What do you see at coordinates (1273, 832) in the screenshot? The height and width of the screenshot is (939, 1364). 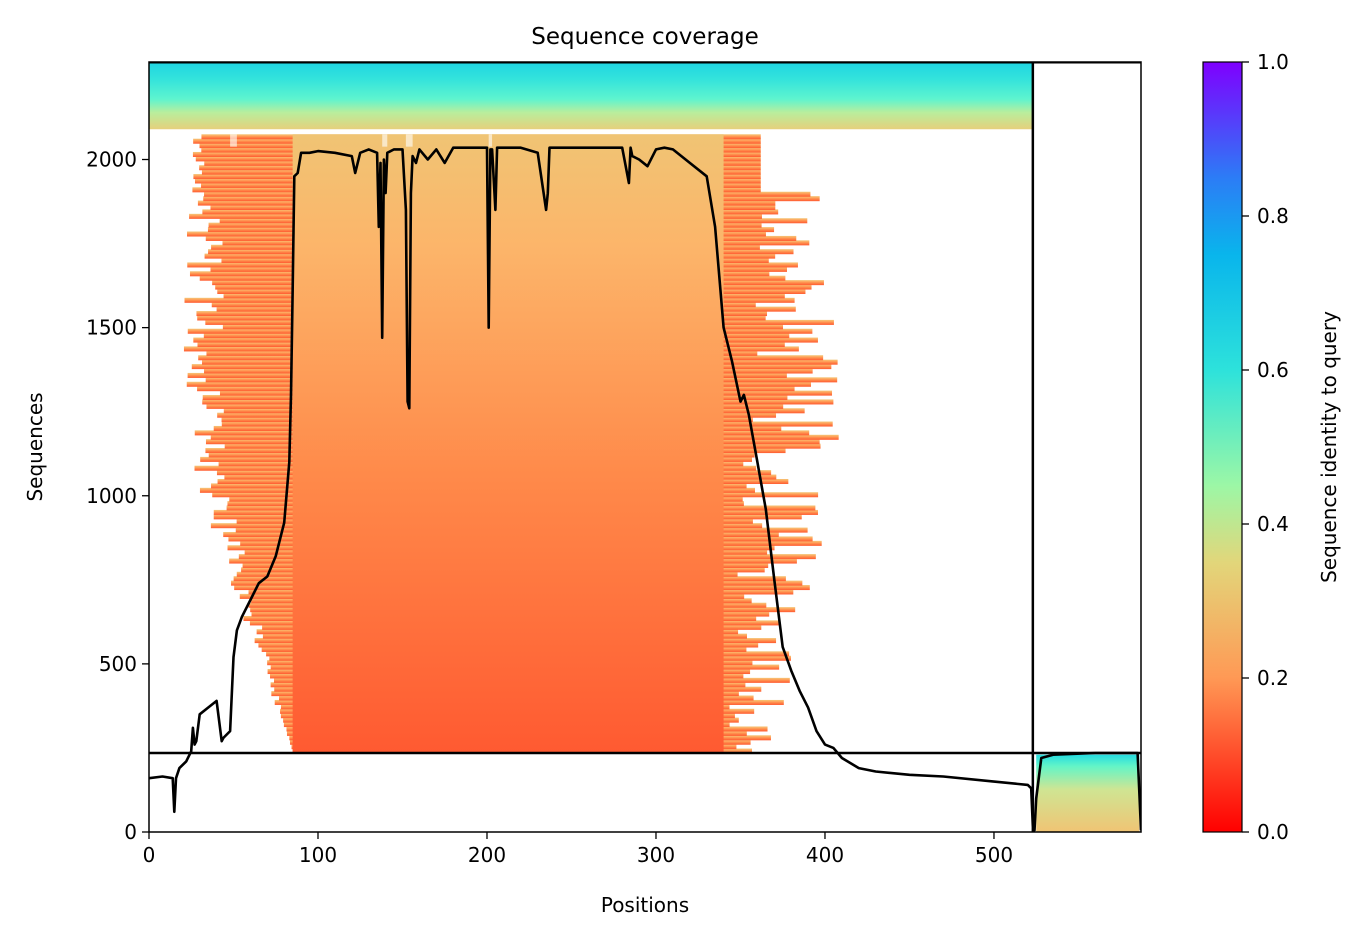 I see `colorbar-tick-label: 0.0` at bounding box center [1273, 832].